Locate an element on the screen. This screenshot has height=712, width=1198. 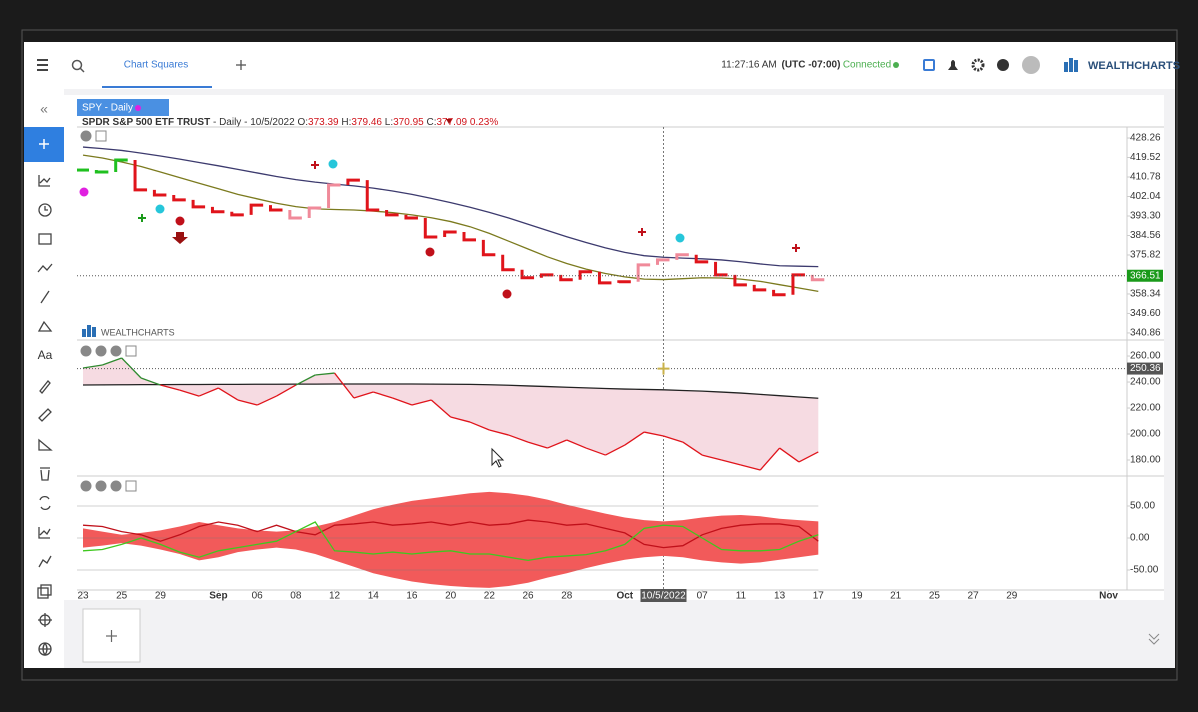
last-label: 250.36 is located at coordinates (1145, 368).